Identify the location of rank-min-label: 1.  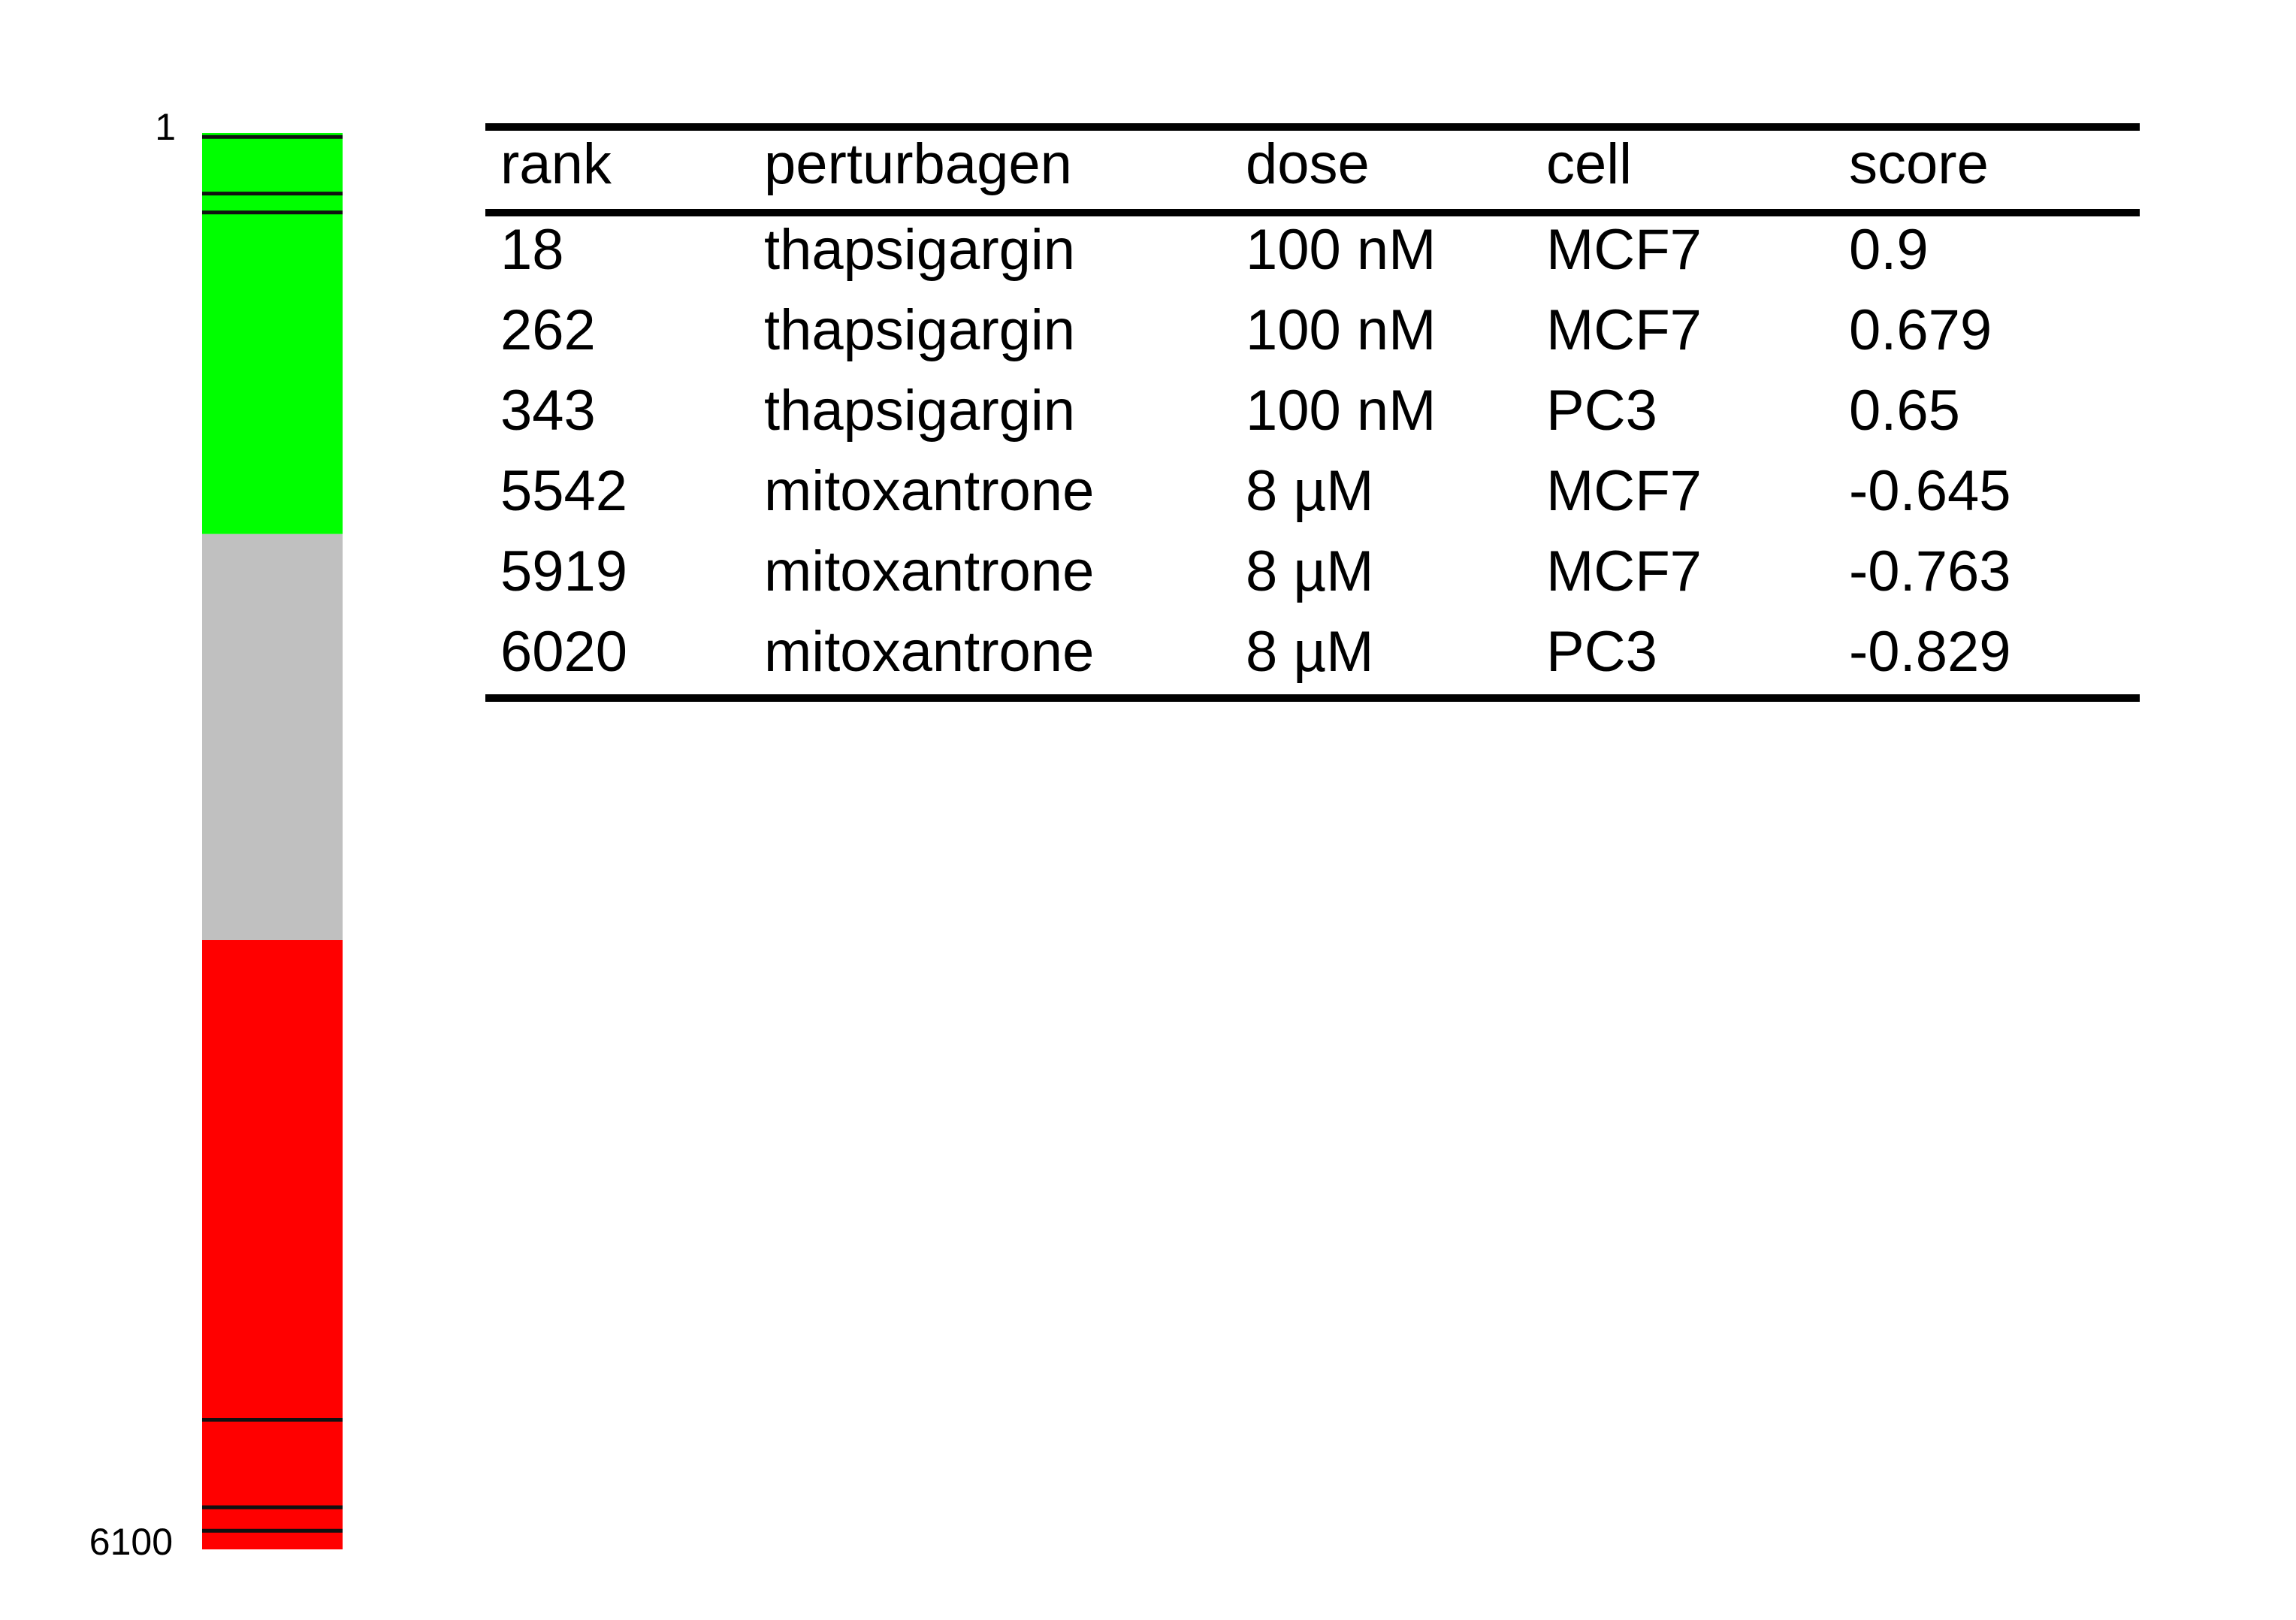
(165, 127).